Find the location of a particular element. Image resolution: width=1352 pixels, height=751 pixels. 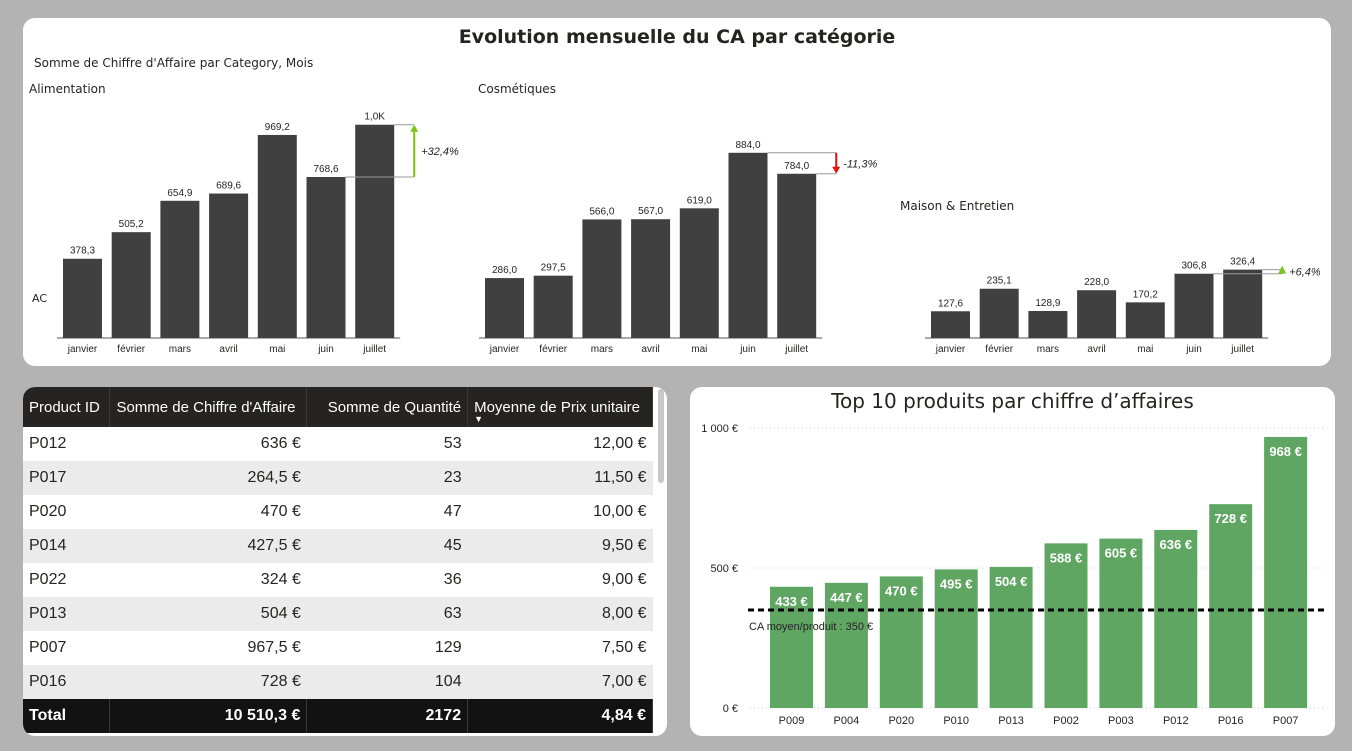

value-label: 128,9 is located at coordinates (1047, 303).